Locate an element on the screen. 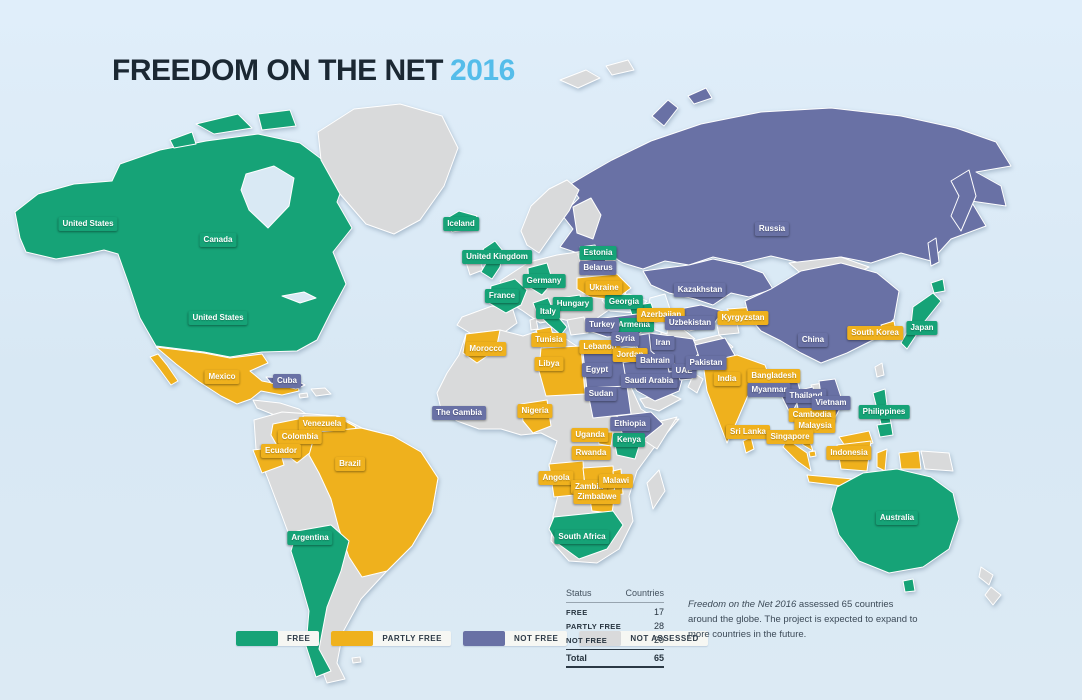  country-label-venezuela: Venezuela is located at coordinates (322, 424).